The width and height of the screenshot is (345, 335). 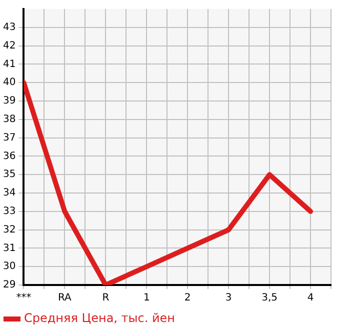 What do you see at coordinates (9, 138) in the screenshot?
I see `y-tick-label: 37` at bounding box center [9, 138].